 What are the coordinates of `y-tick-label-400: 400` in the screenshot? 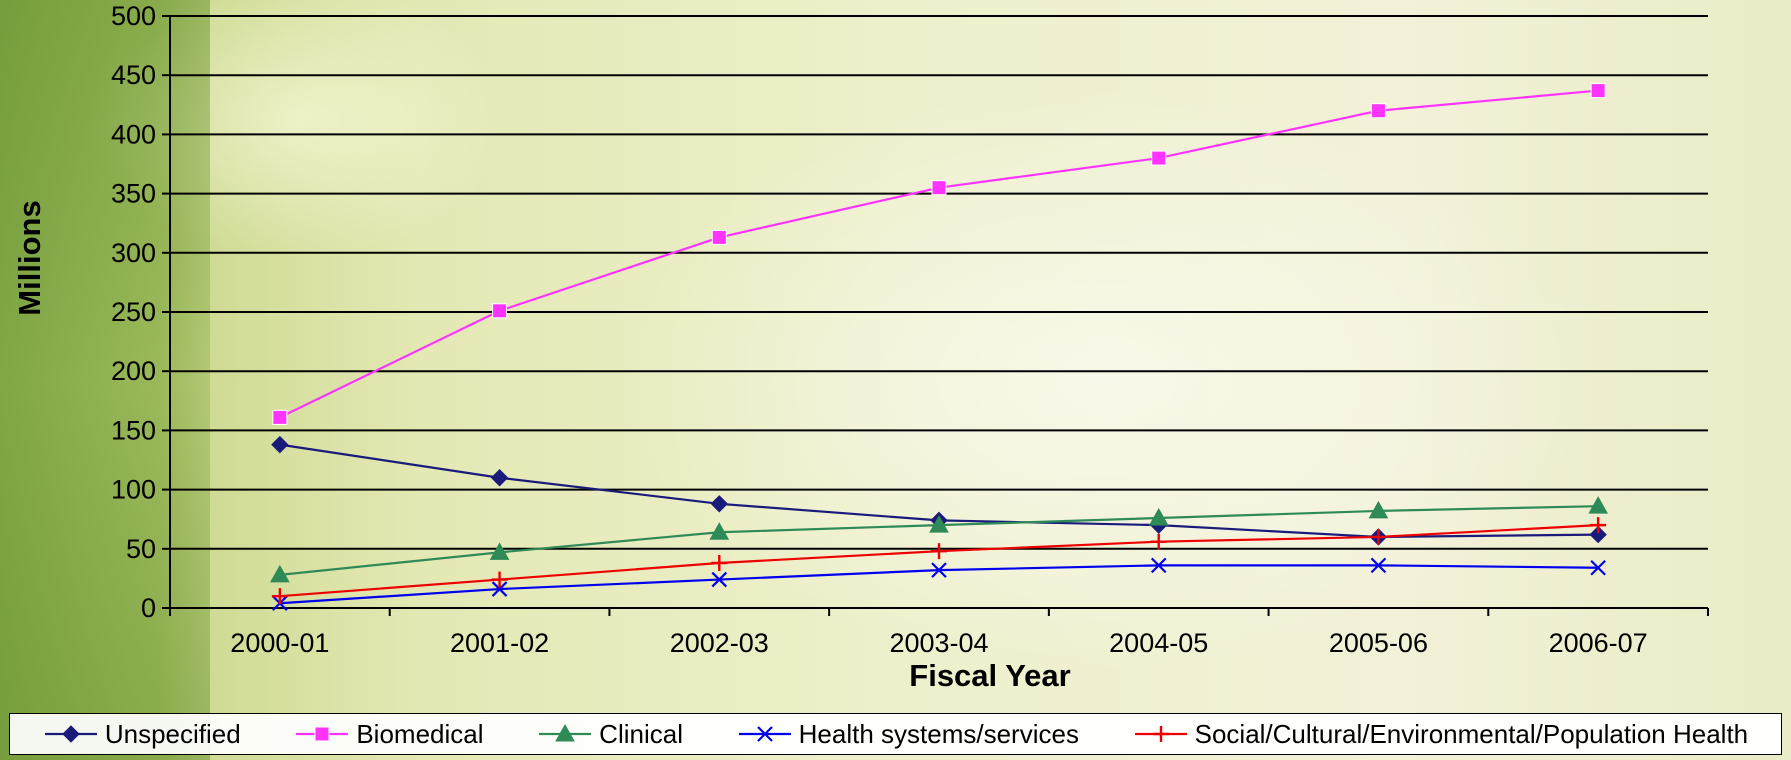 It's located at (133, 134).